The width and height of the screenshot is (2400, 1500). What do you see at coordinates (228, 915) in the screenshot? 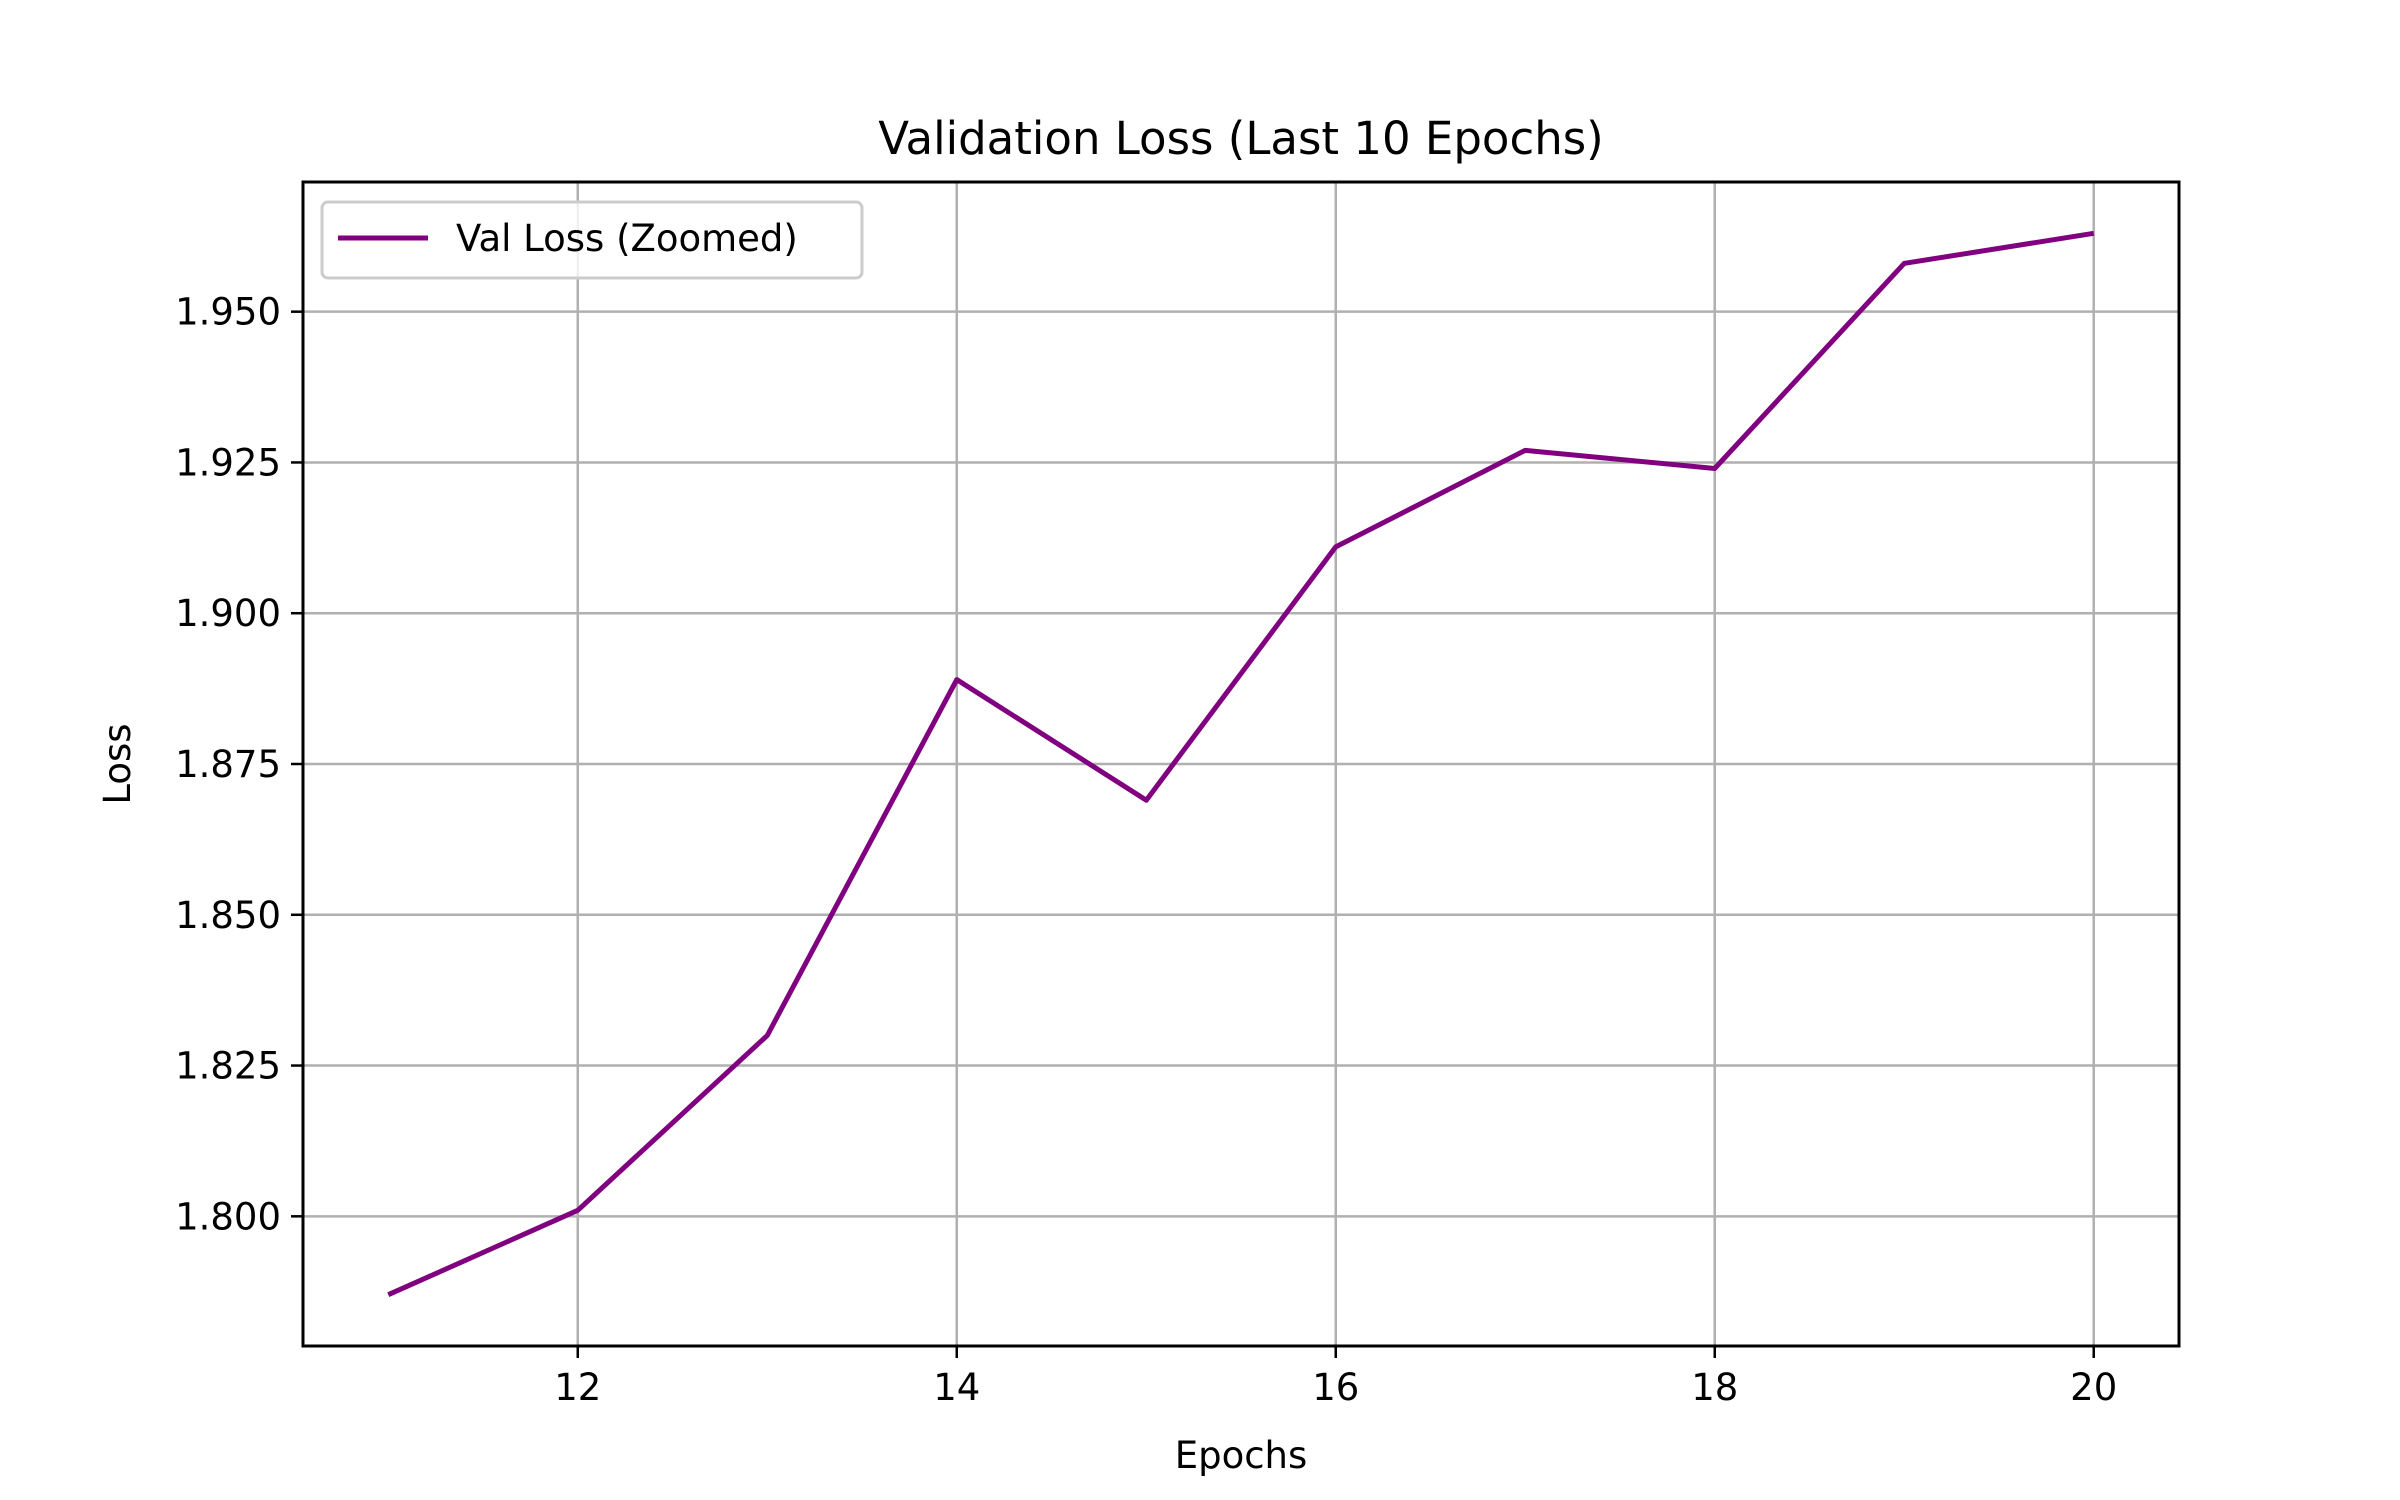
I see `y-tick-label: 1.850` at bounding box center [228, 915].